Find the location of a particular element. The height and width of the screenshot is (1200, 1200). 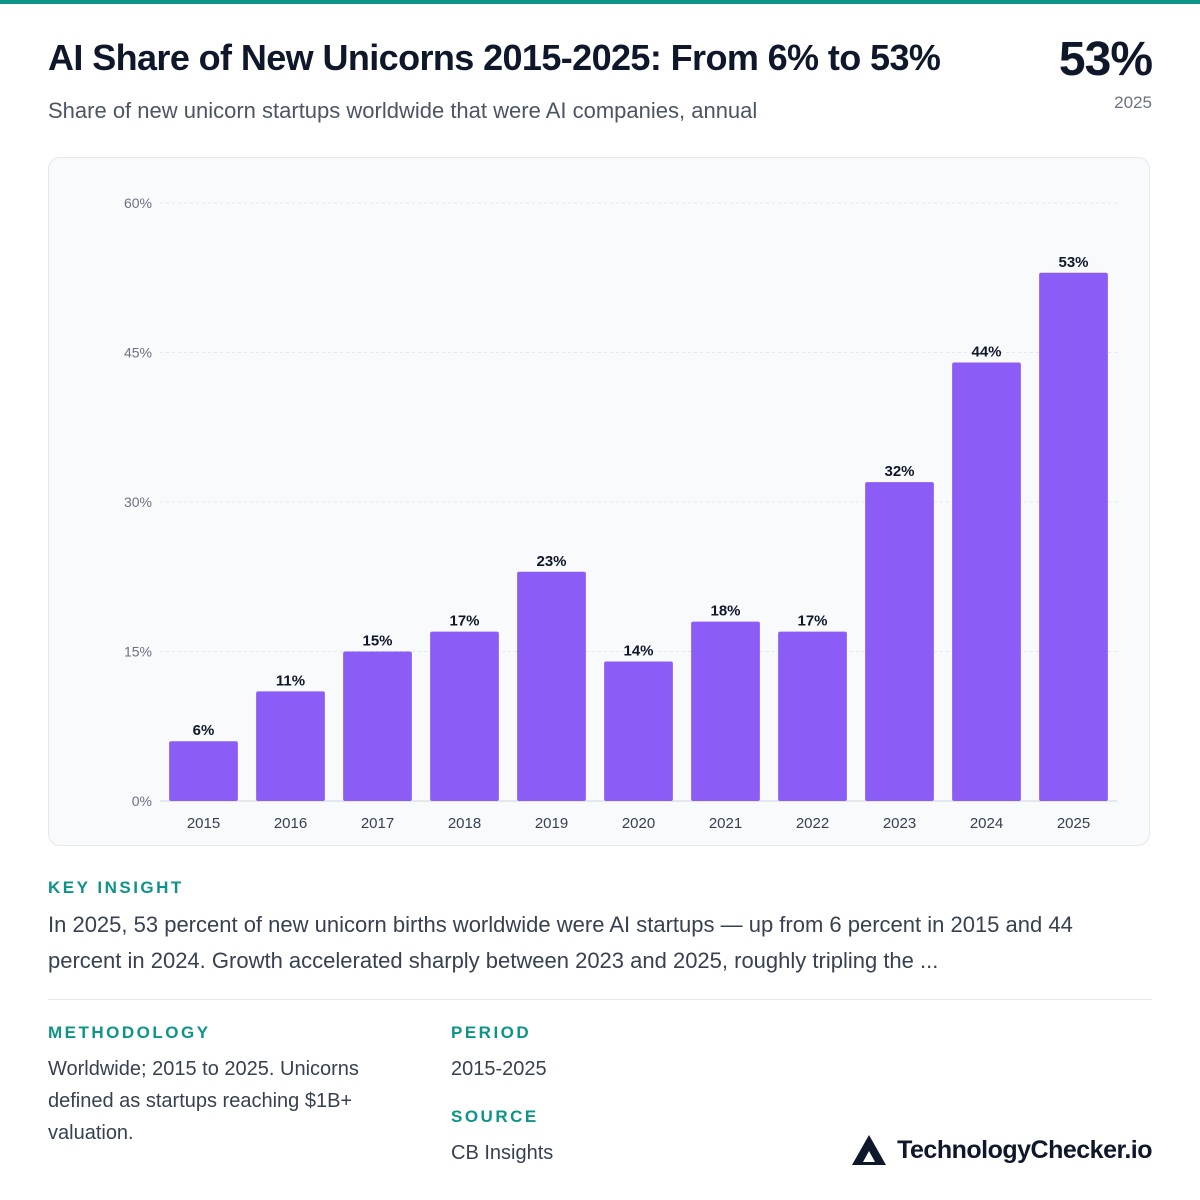

triangle-logo-icon is located at coordinates (869, 1150).